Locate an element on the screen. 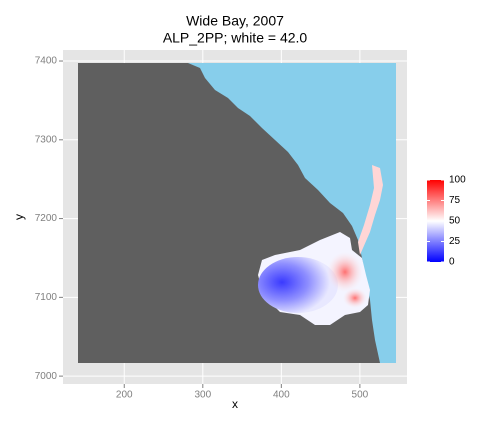 The height and width of the screenshot is (424, 500). chart-title: Wide Bay, 2007 is located at coordinates (235, 21).